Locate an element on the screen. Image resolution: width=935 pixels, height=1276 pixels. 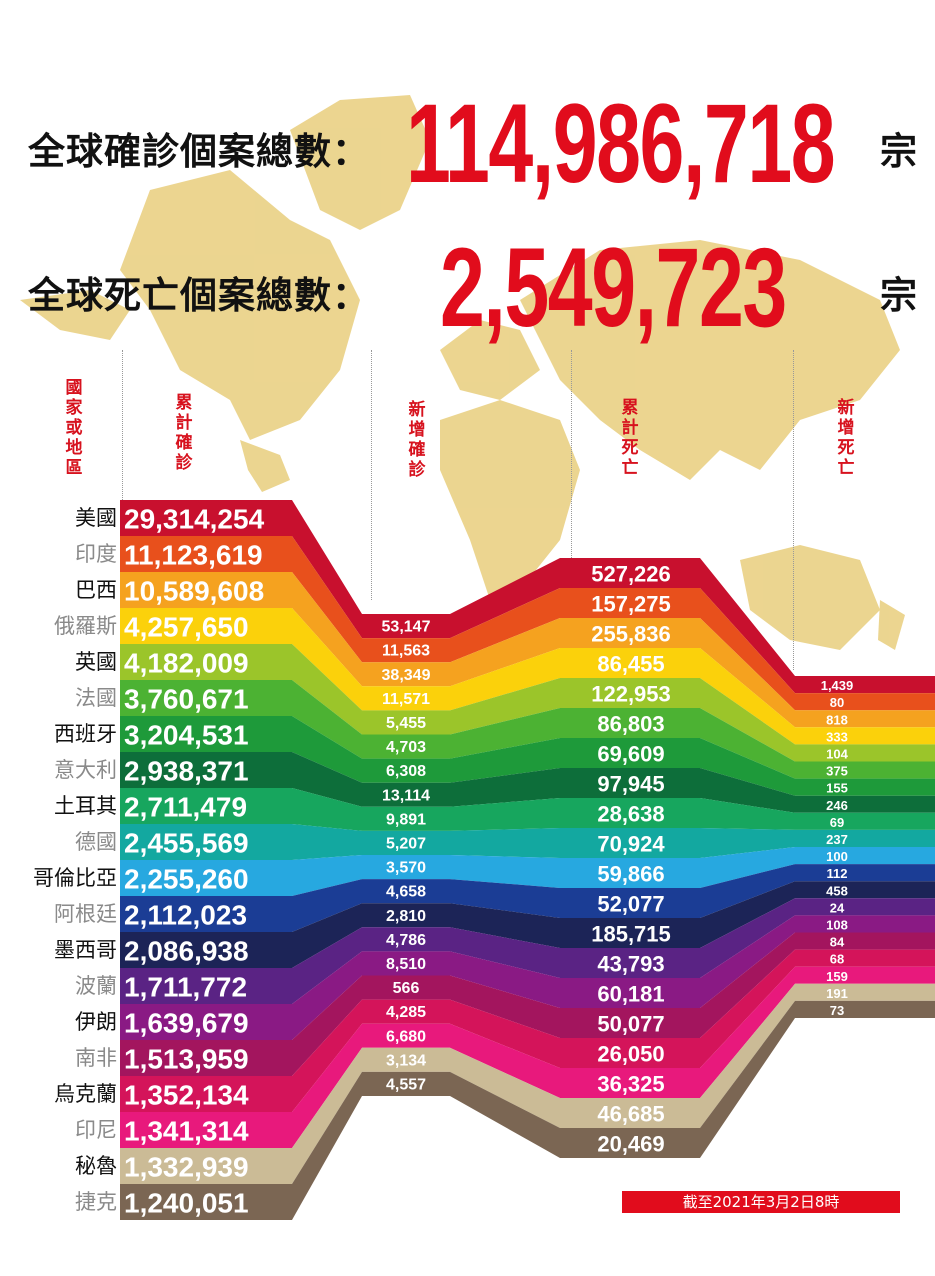
new-cases-value-15: 8,510 is located at coordinates (406, 964).